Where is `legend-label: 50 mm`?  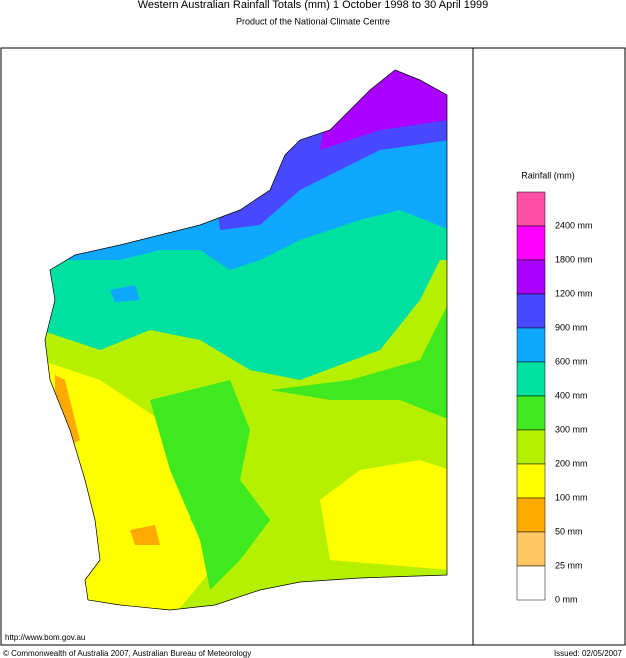 legend-label: 50 mm is located at coordinates (569, 531).